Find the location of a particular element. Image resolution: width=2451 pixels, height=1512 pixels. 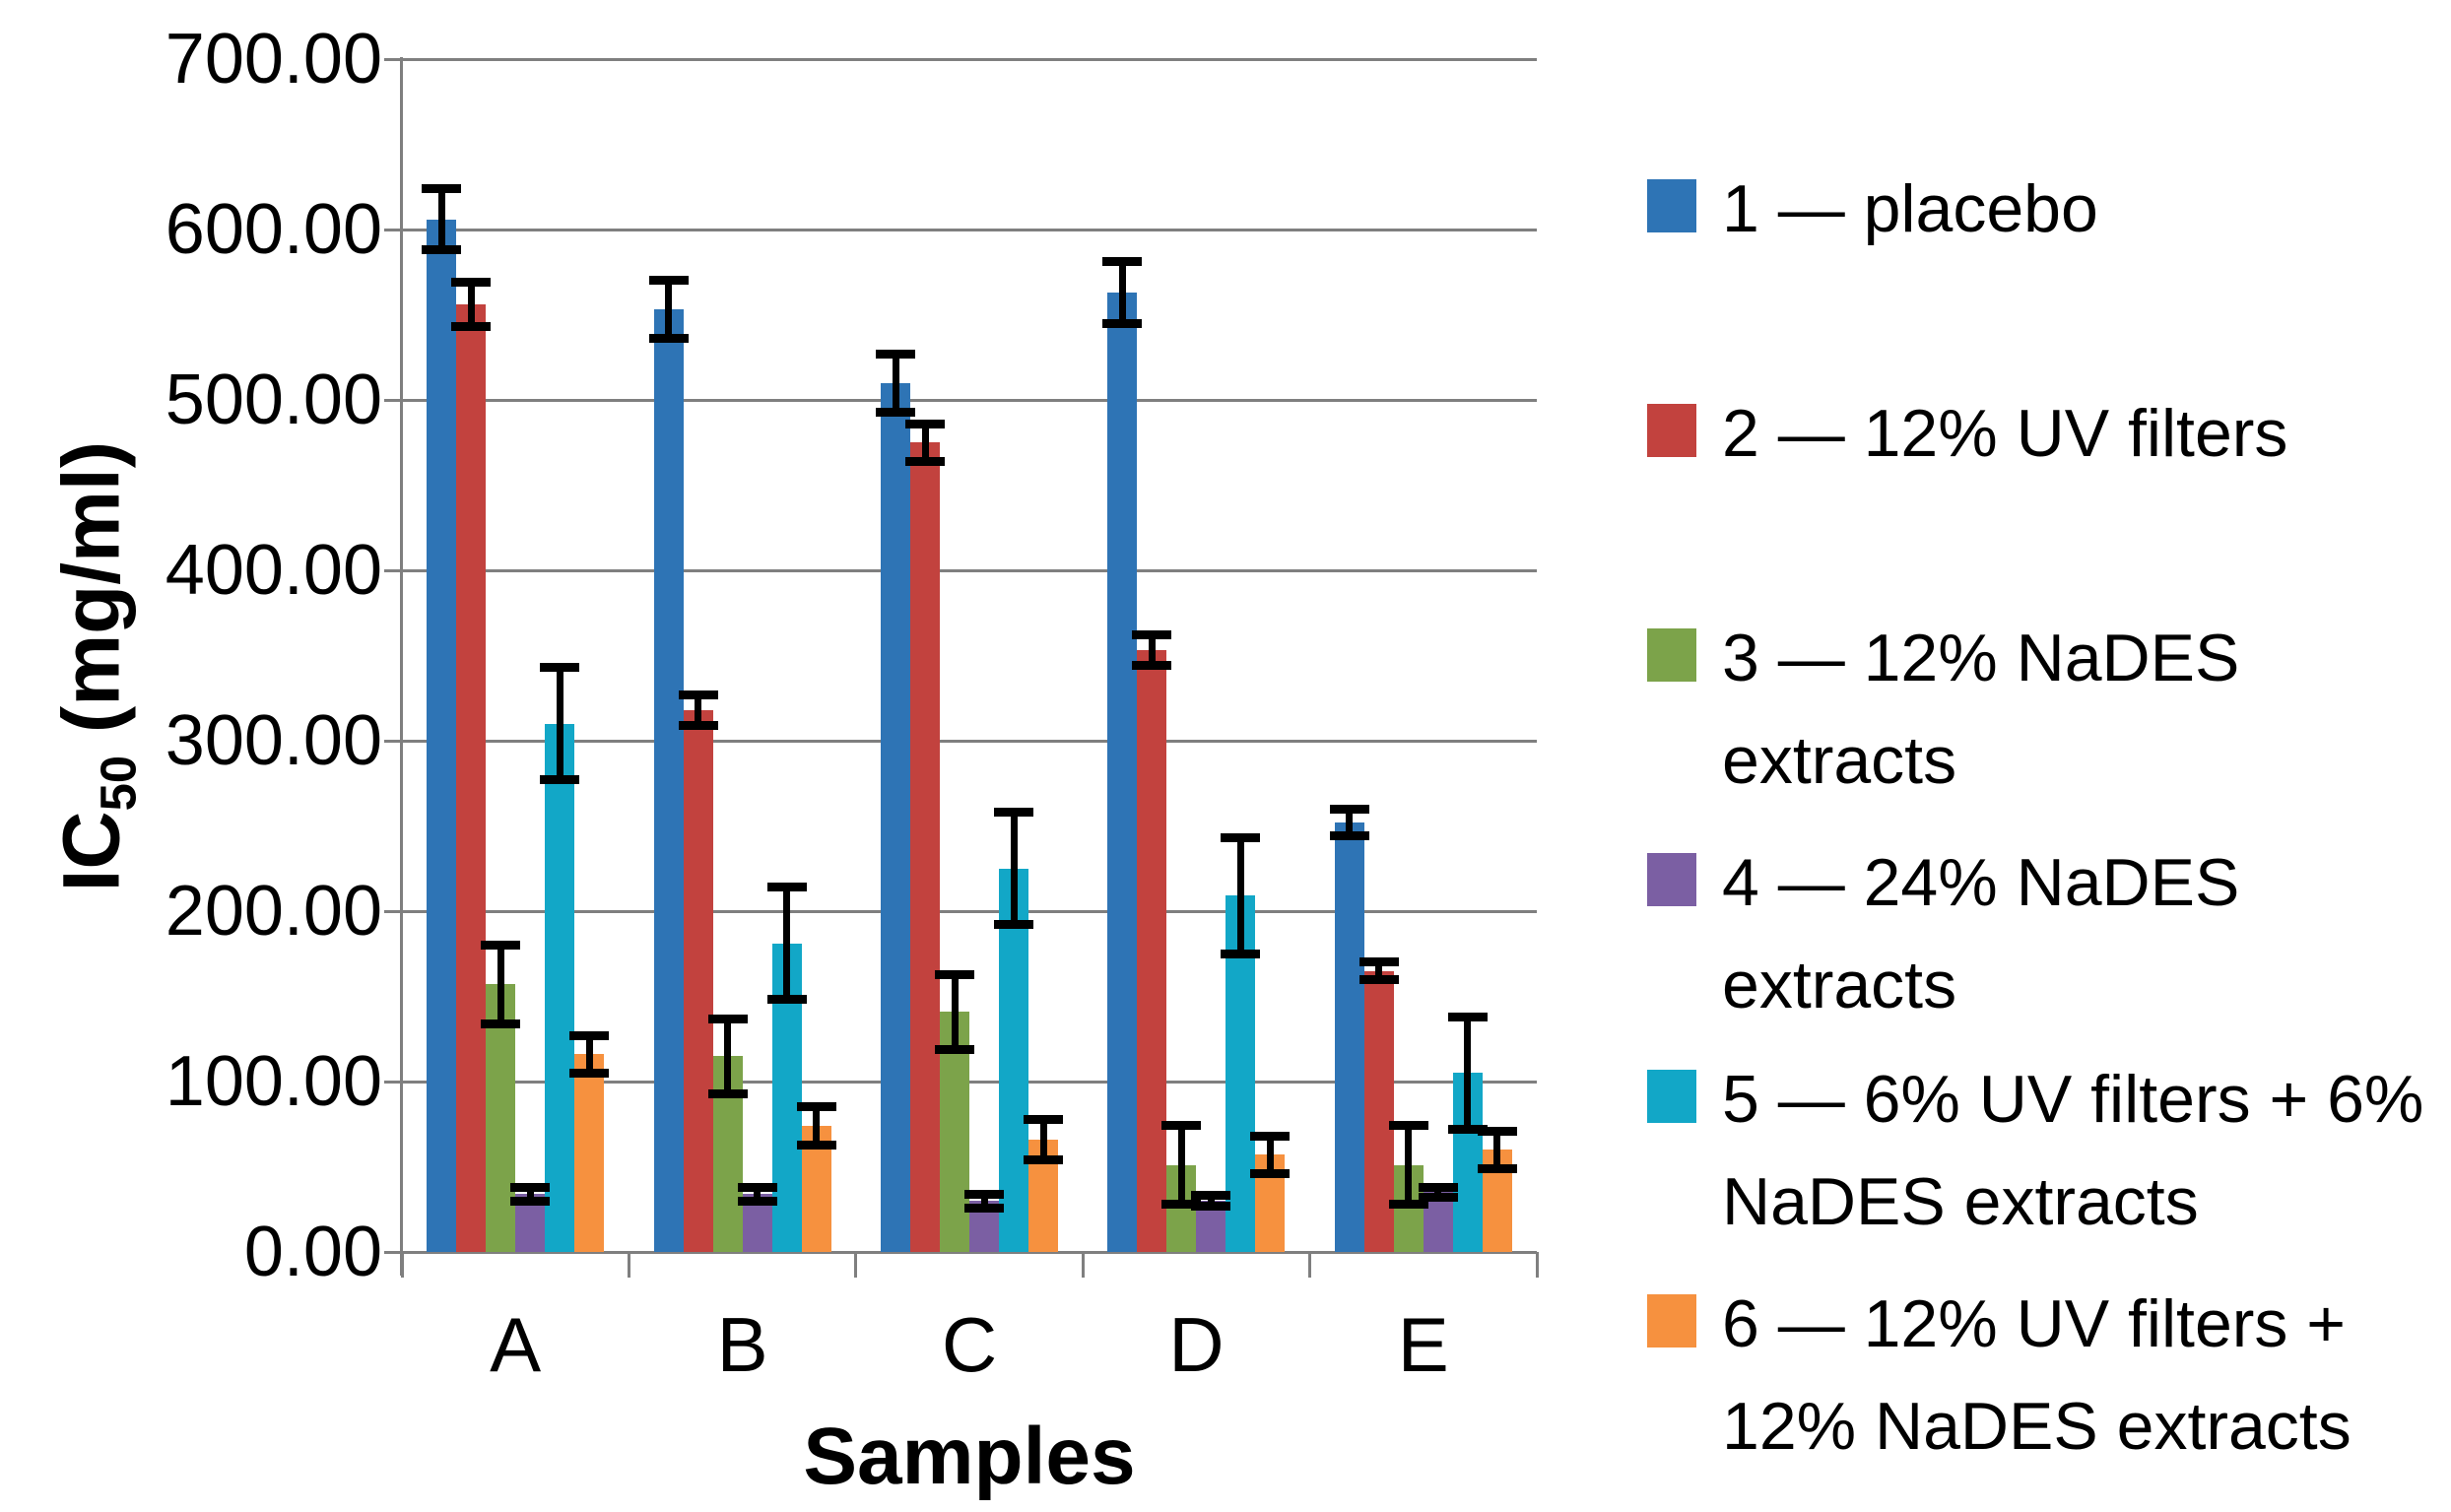

error-cap-high-series2-B is located at coordinates (698, 694).